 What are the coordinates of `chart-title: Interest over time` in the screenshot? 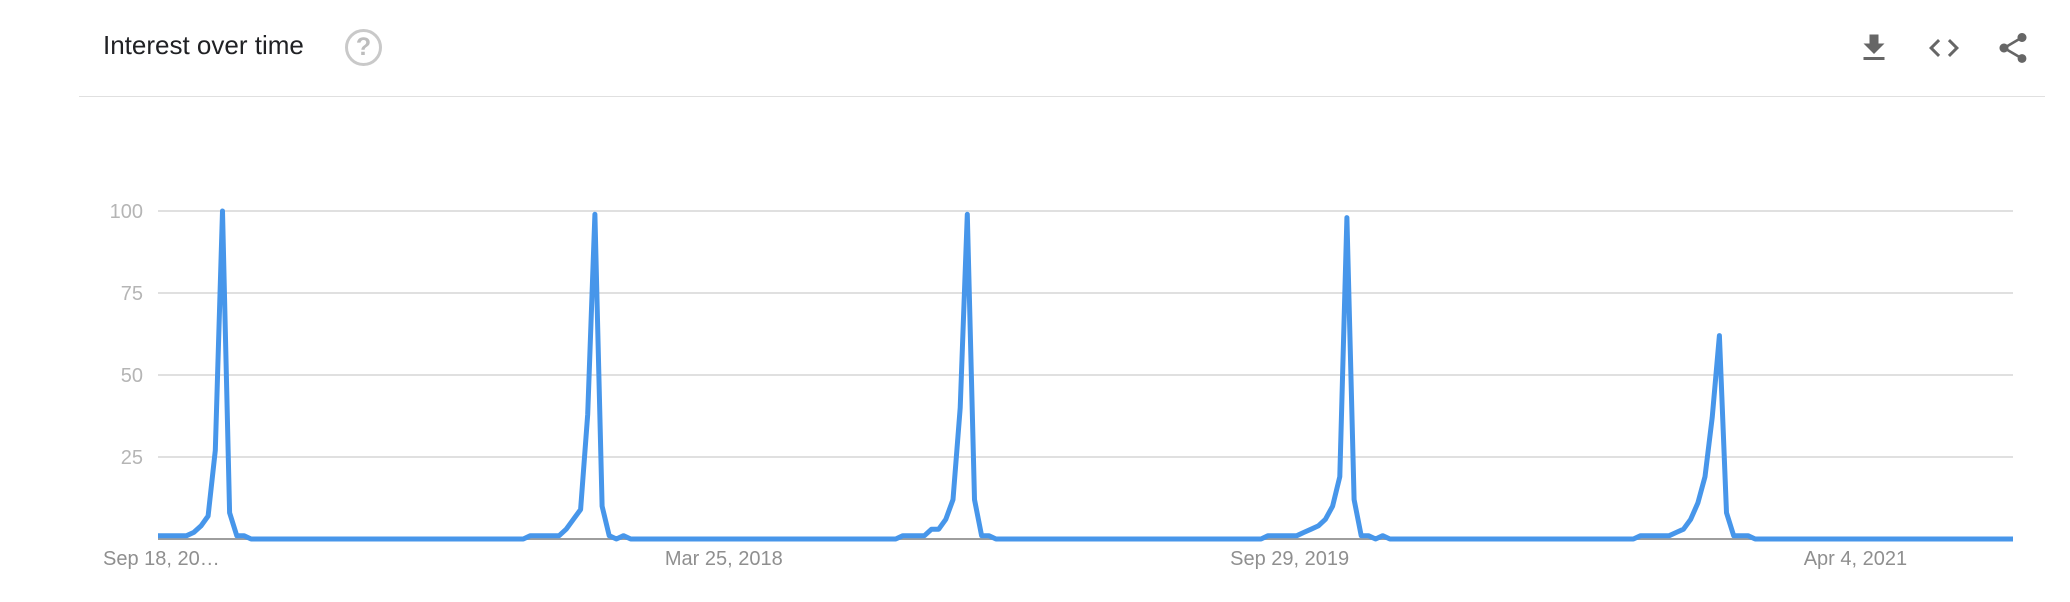 It's located at (203, 45).